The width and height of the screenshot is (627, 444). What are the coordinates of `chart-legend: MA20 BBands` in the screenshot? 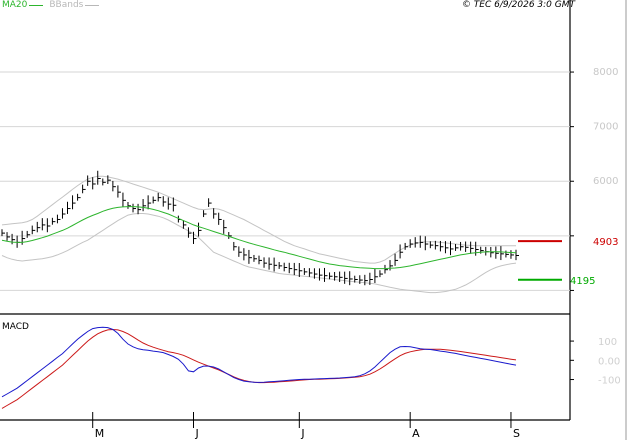 It's located at (53, 5).